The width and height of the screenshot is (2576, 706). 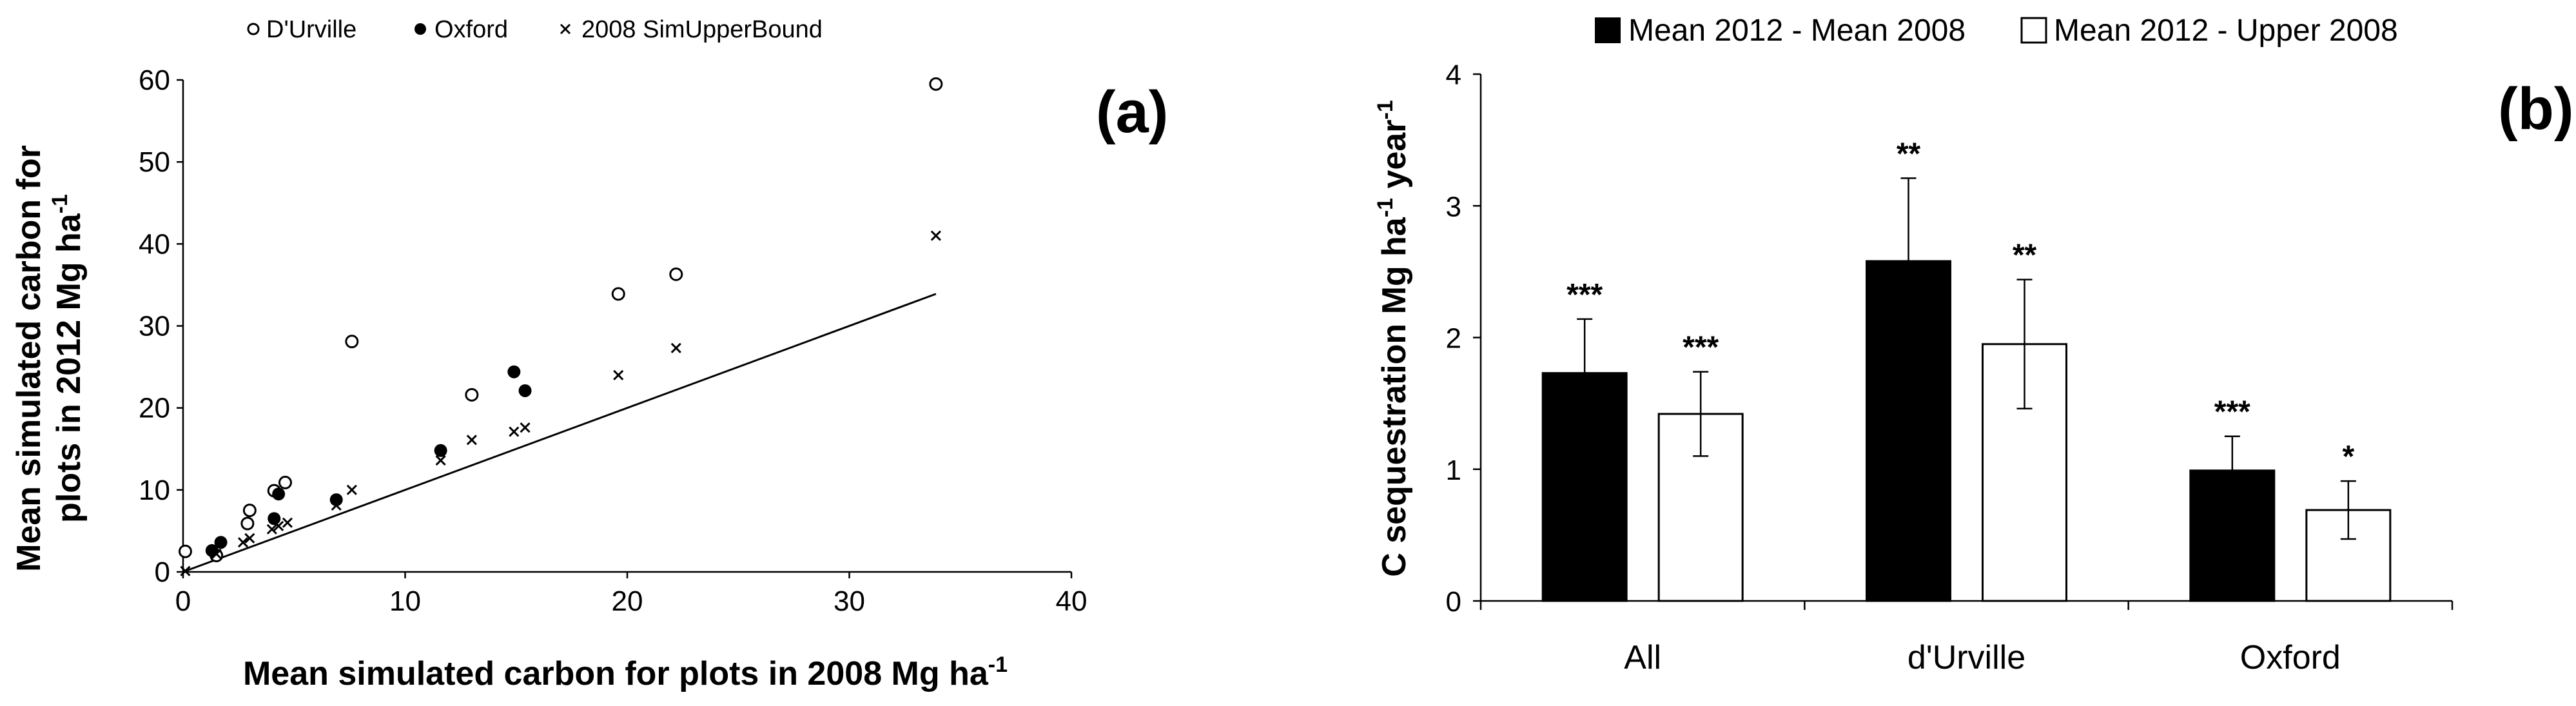 What do you see at coordinates (154, 408) in the screenshot?
I see `panel-a-y-tick-label: 20` at bounding box center [154, 408].